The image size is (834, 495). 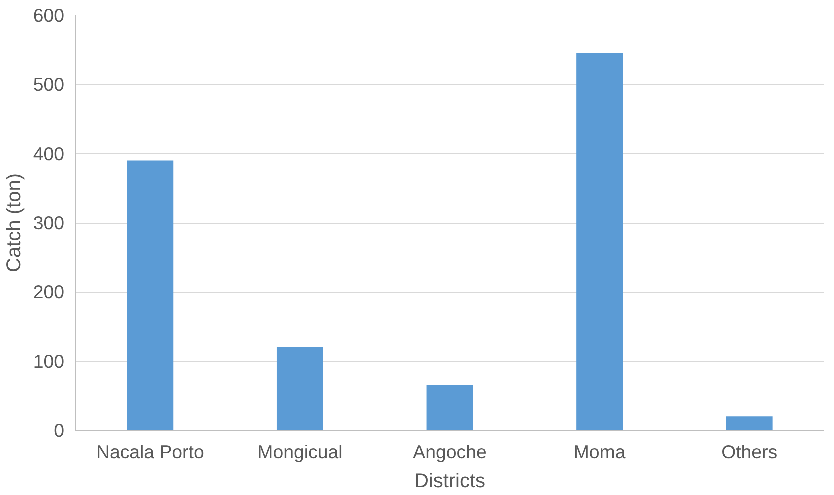 What do you see at coordinates (450, 481) in the screenshot?
I see `x-axis-title: Districts` at bounding box center [450, 481].